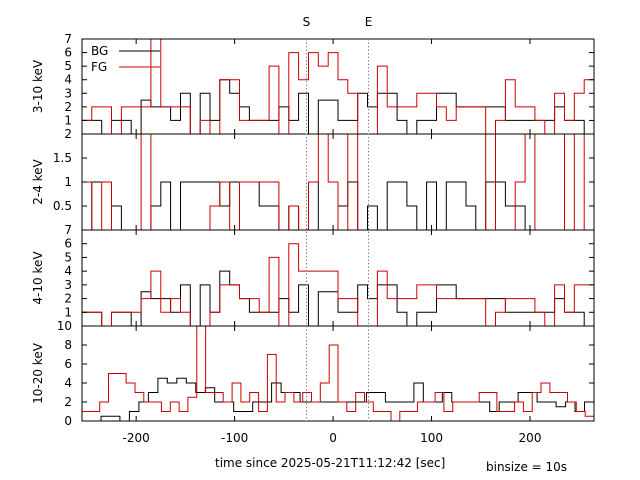  Describe the element at coordinates (333, 438) in the screenshot. I see `x-tick-label: 0` at that location.